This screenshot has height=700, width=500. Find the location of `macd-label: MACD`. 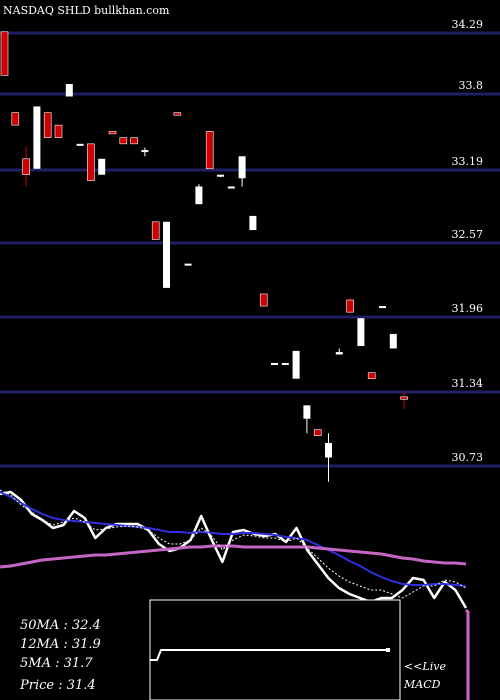

macd-label: MACD is located at coordinates (422, 684).